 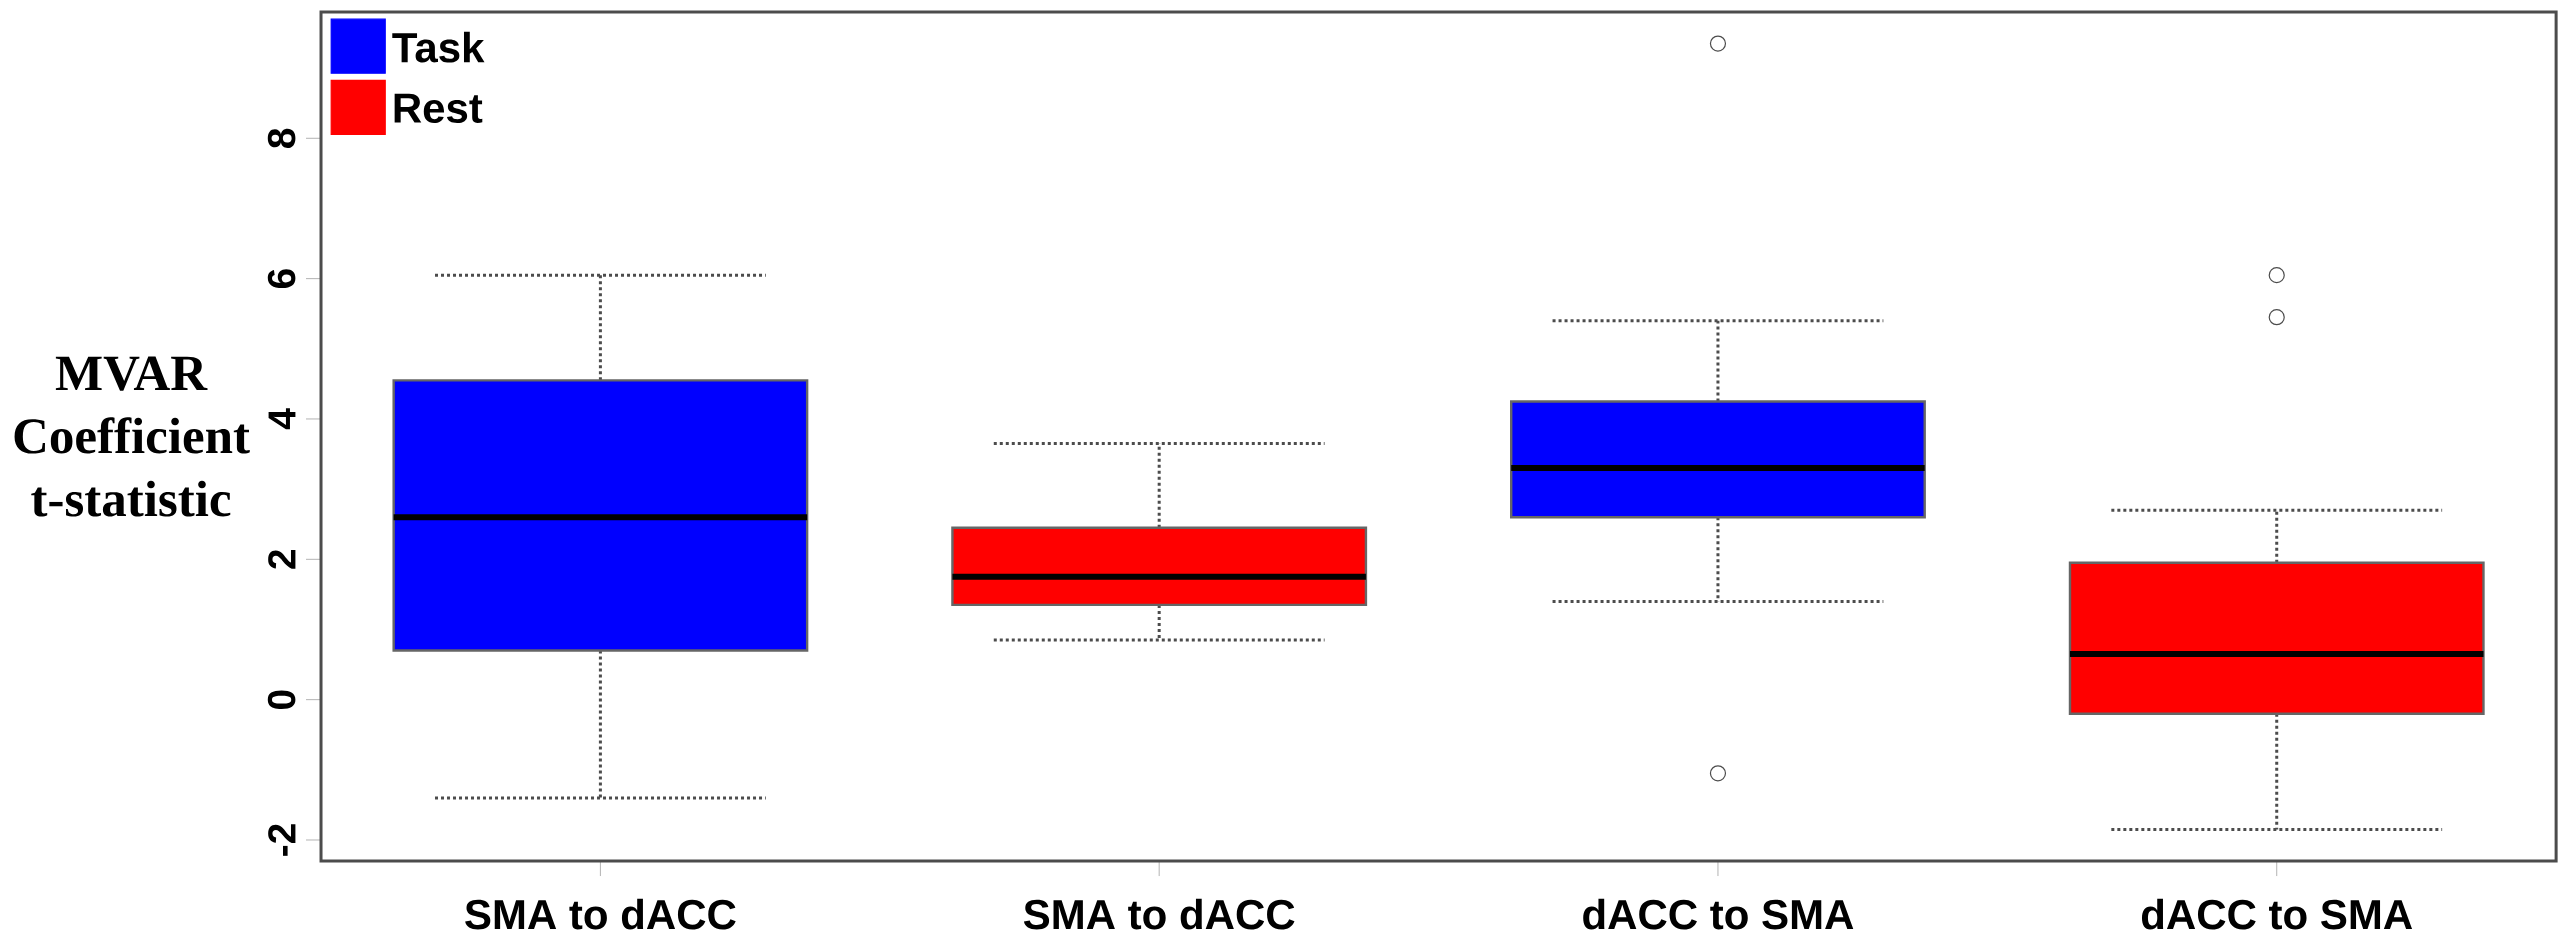 I want to click on y-tick-label: 4, so click(x=282, y=419).